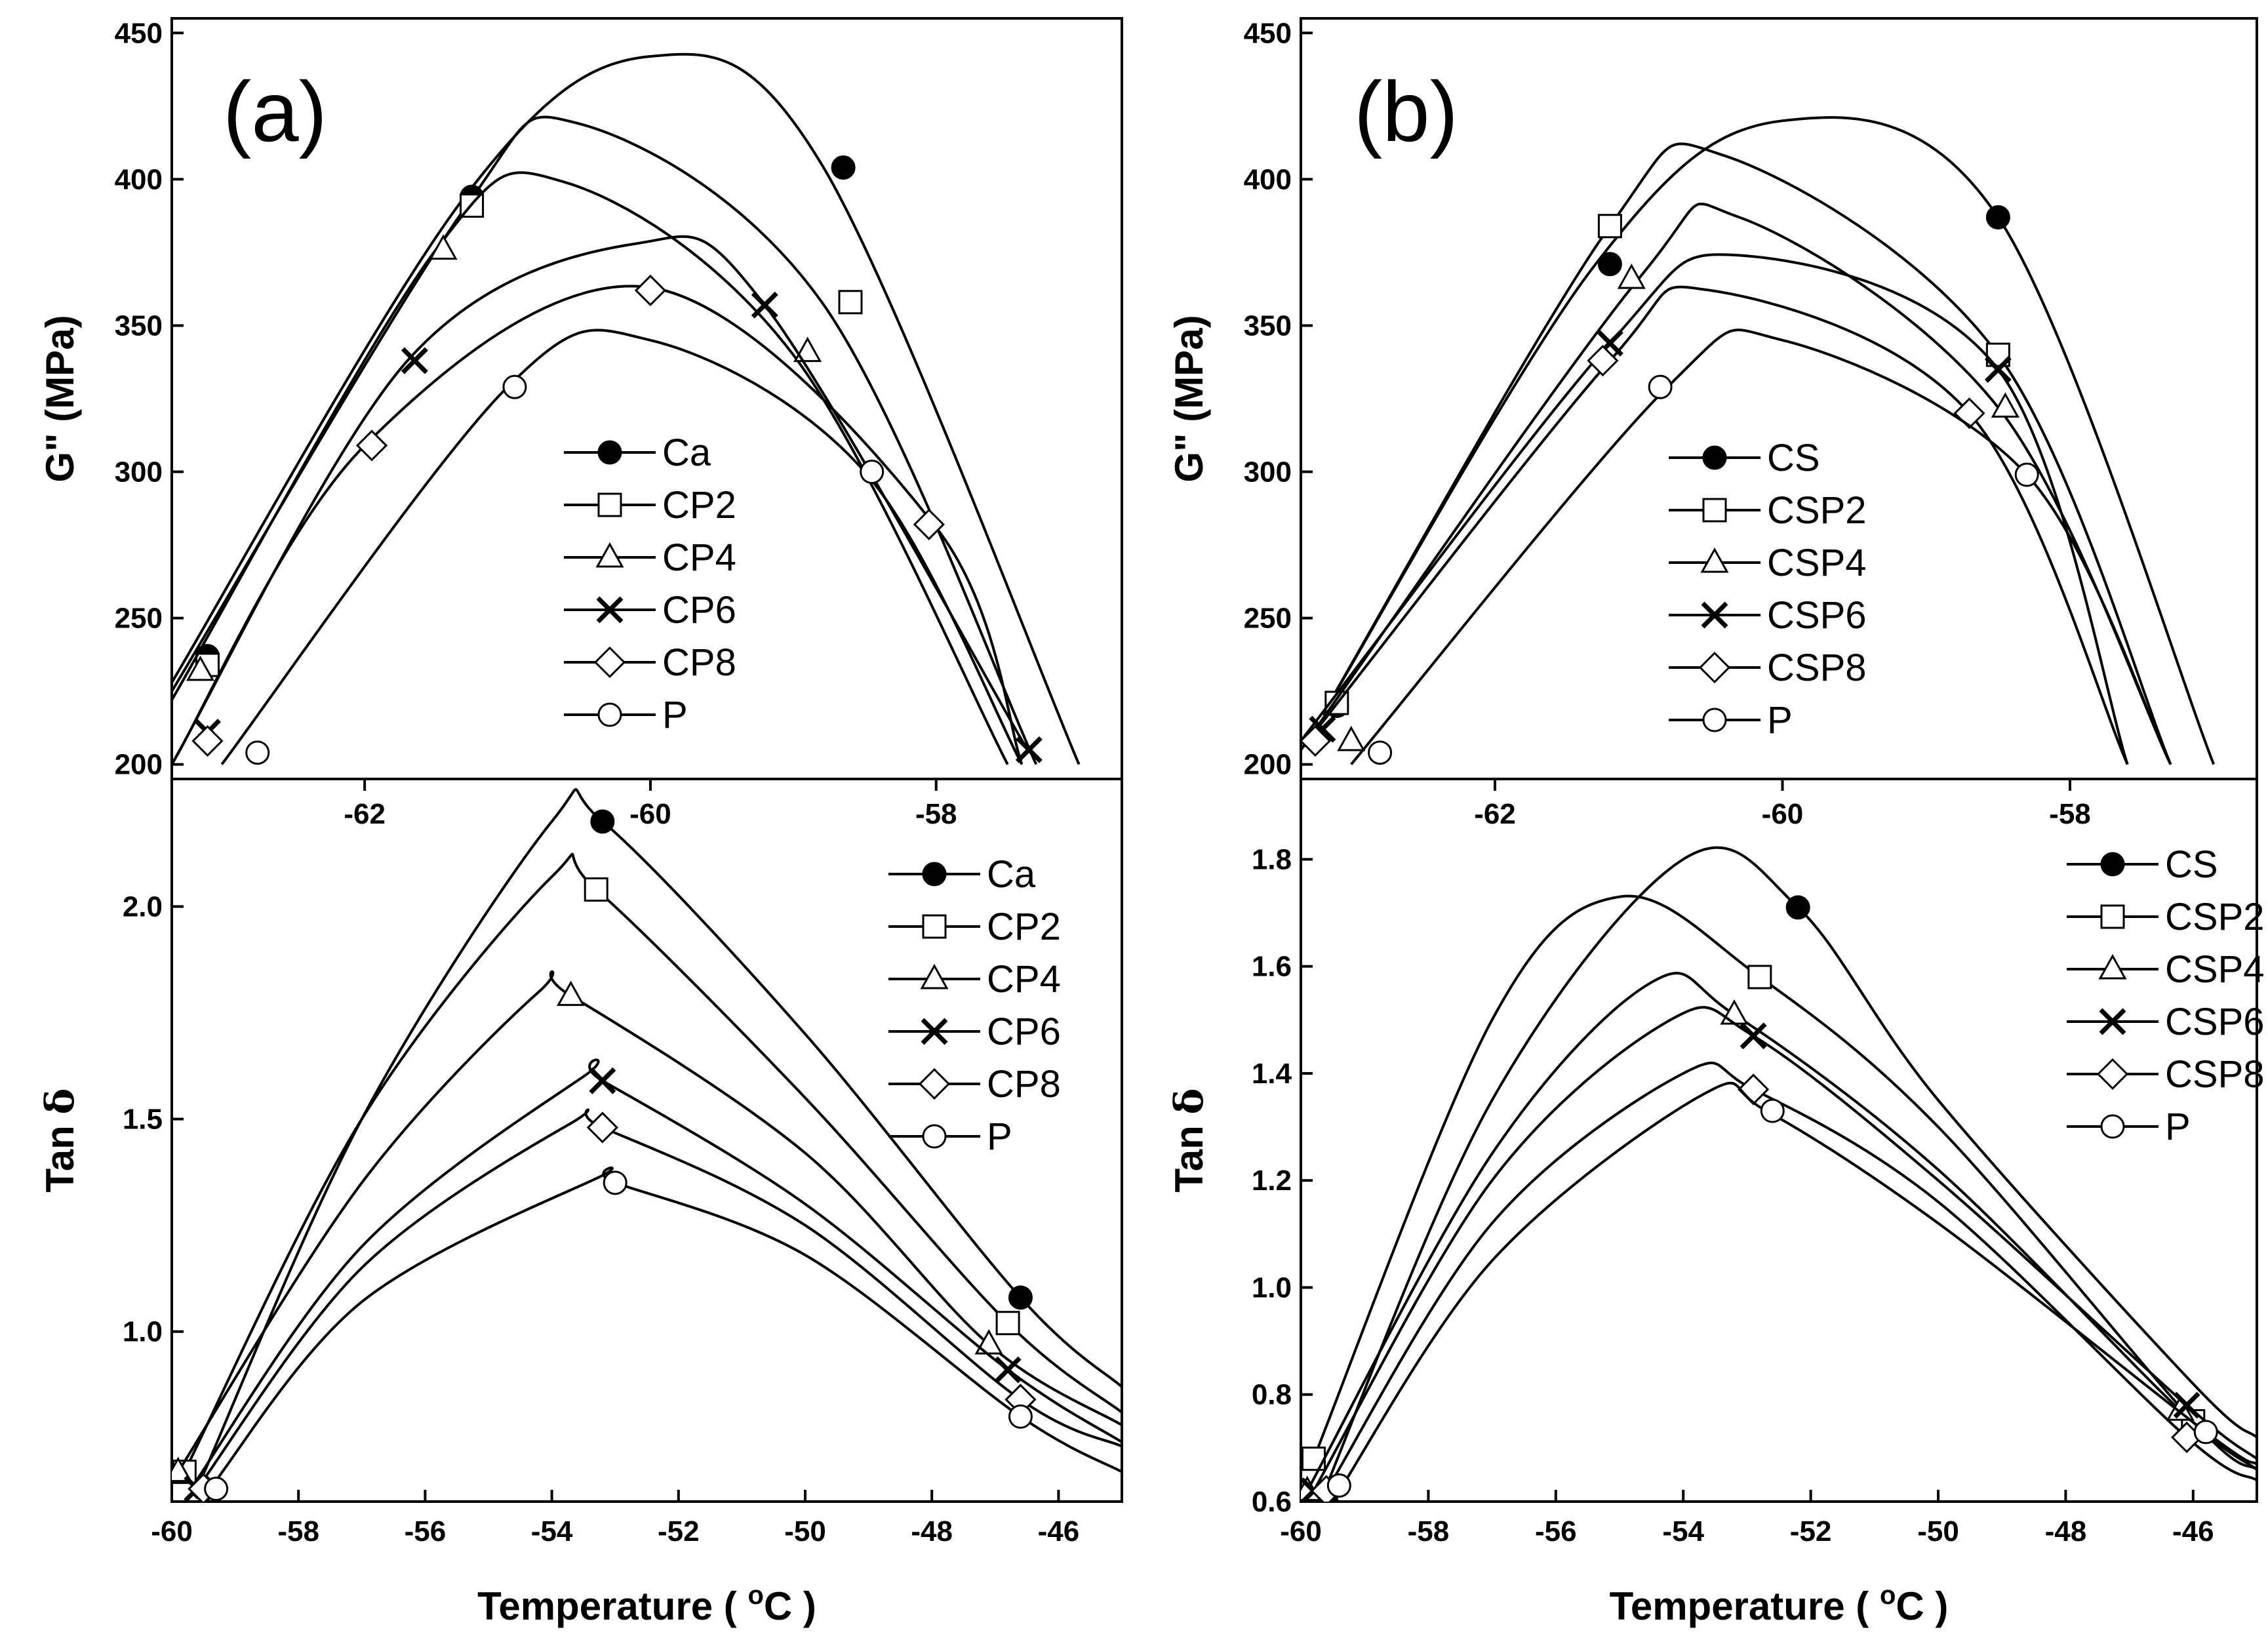  What do you see at coordinates (139, 473) in the screenshot?
I see `y-tick-label: 300` at bounding box center [139, 473].